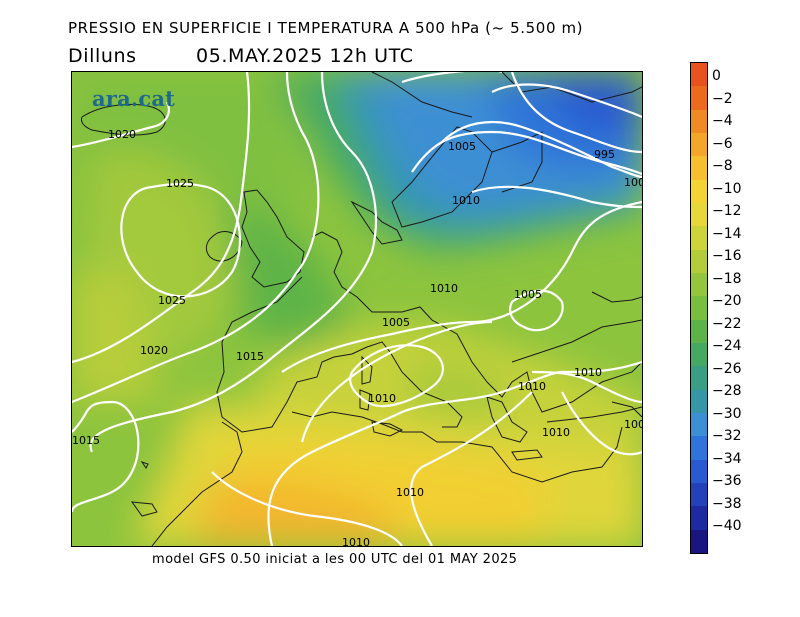 The image size is (800, 617). What do you see at coordinates (722, 166) in the screenshot?
I see `colorbar-label: −8` at bounding box center [722, 166].